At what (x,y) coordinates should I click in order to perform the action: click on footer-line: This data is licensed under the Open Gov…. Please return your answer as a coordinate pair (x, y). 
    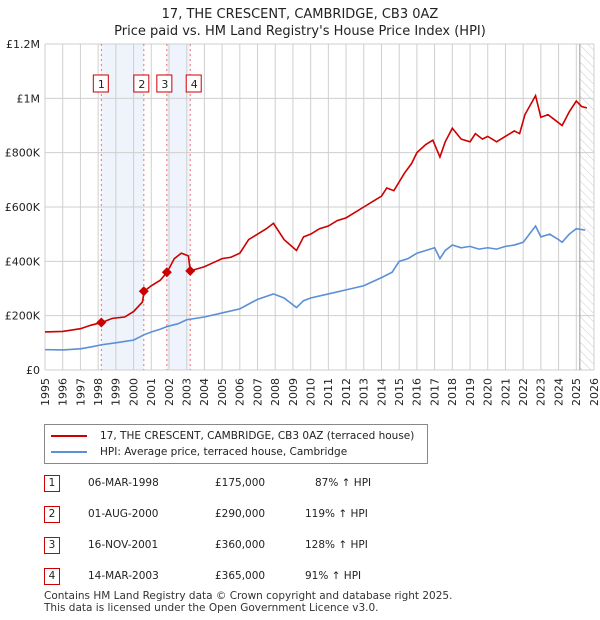
    Looking at the image, I should click on (211, 608).